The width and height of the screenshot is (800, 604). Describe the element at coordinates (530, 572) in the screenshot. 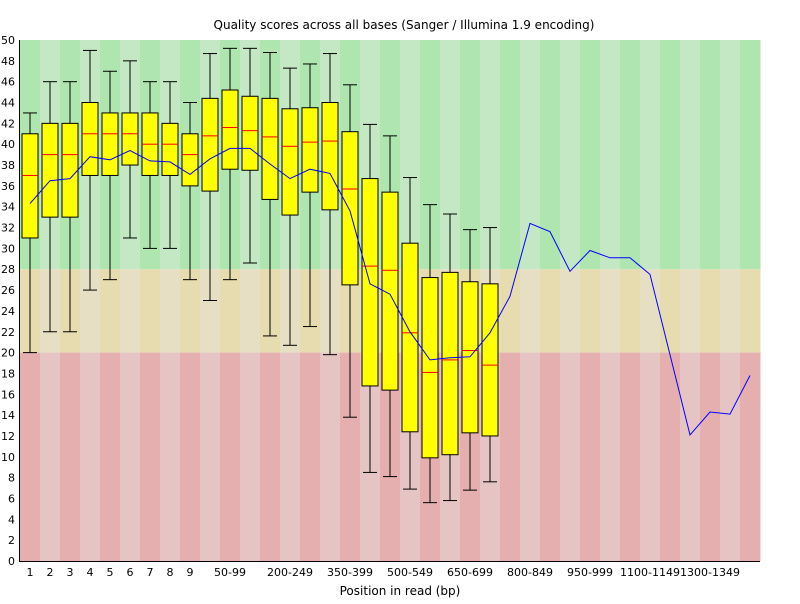

I see `x-tick-label: 800-849` at that location.